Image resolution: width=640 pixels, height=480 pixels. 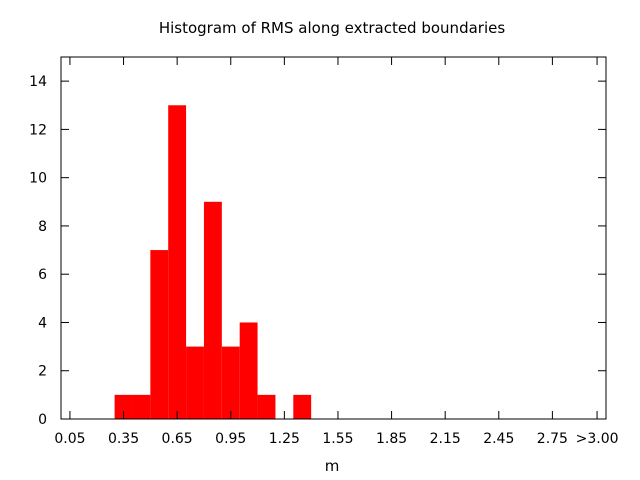 What do you see at coordinates (42, 420) in the screenshot?
I see `y-tick-label-0: 0` at bounding box center [42, 420].